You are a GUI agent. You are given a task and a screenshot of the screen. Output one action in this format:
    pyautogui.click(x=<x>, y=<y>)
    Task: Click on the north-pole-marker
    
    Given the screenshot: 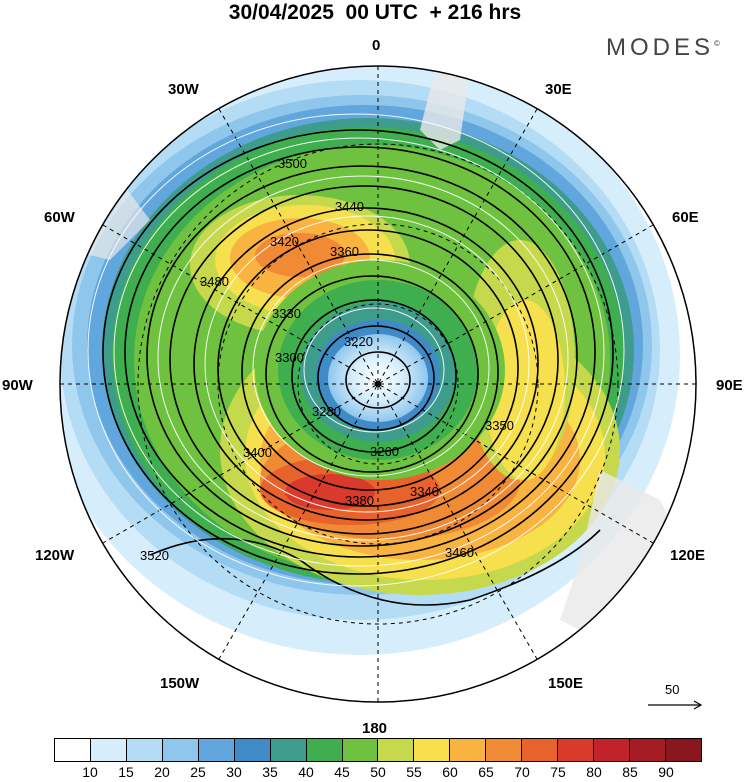 What is the action you would take?
    pyautogui.click(x=378, y=384)
    